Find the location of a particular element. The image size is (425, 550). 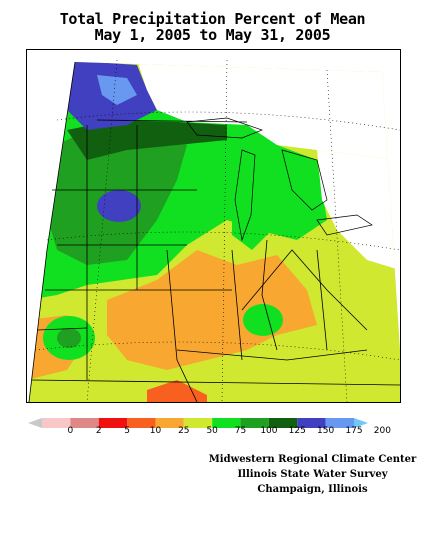

legend-label: 10 is located at coordinates (155, 431).